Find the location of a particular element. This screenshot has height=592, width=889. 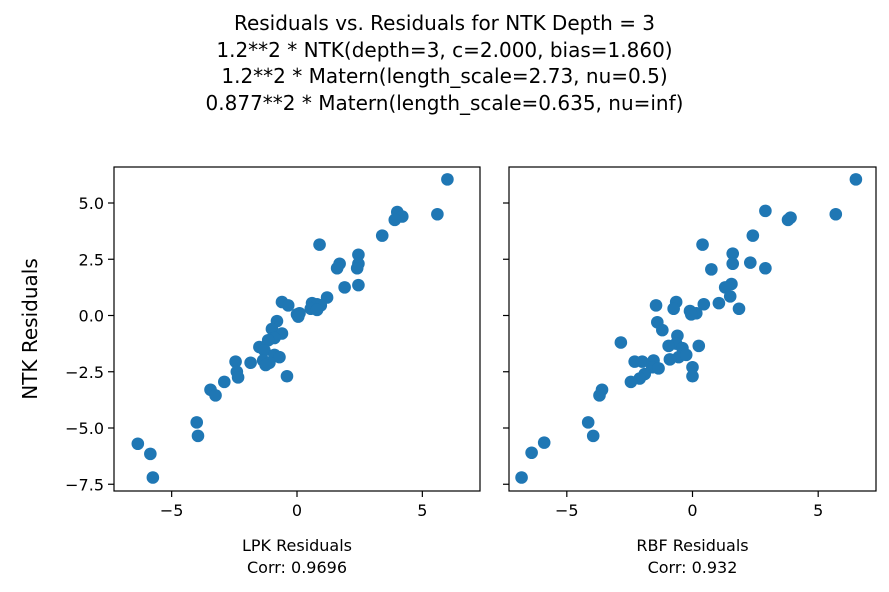

rbf-x-tick-label: −5 is located at coordinates (567, 510).